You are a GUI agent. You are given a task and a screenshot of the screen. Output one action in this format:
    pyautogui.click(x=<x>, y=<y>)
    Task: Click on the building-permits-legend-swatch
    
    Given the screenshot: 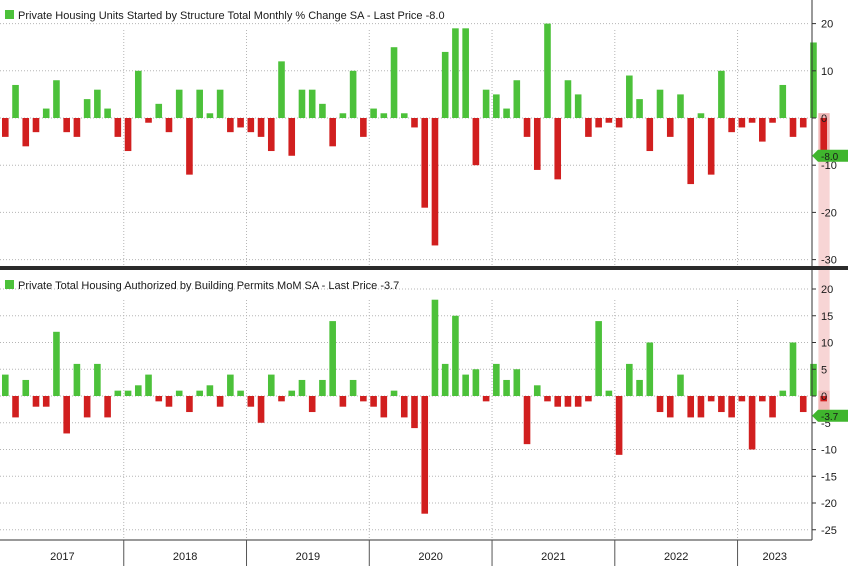 What is the action you would take?
    pyautogui.click(x=9, y=284)
    